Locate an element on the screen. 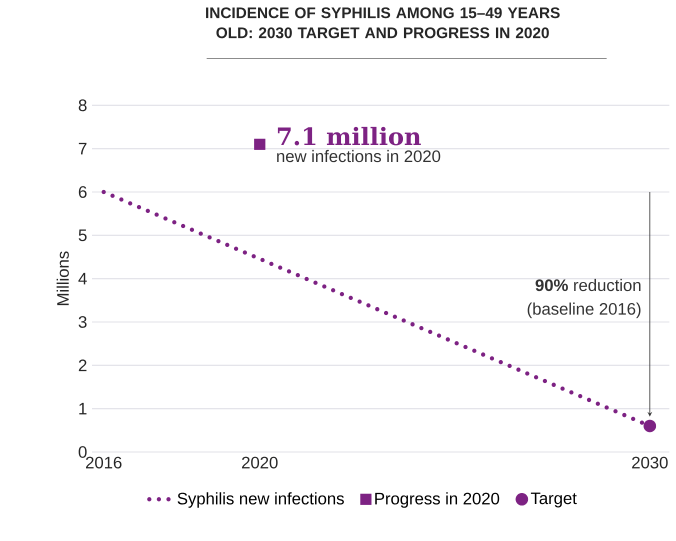 The width and height of the screenshot is (676, 541). annotation: new infections in 2020 is located at coordinates (358, 156).